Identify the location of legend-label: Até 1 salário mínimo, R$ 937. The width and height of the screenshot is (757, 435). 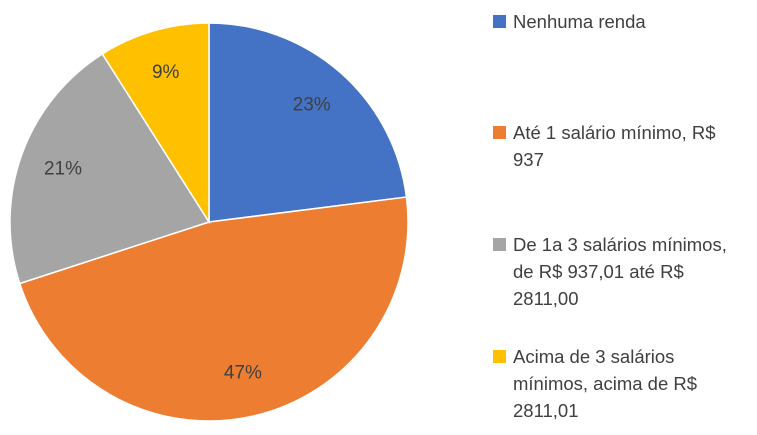
(614, 146).